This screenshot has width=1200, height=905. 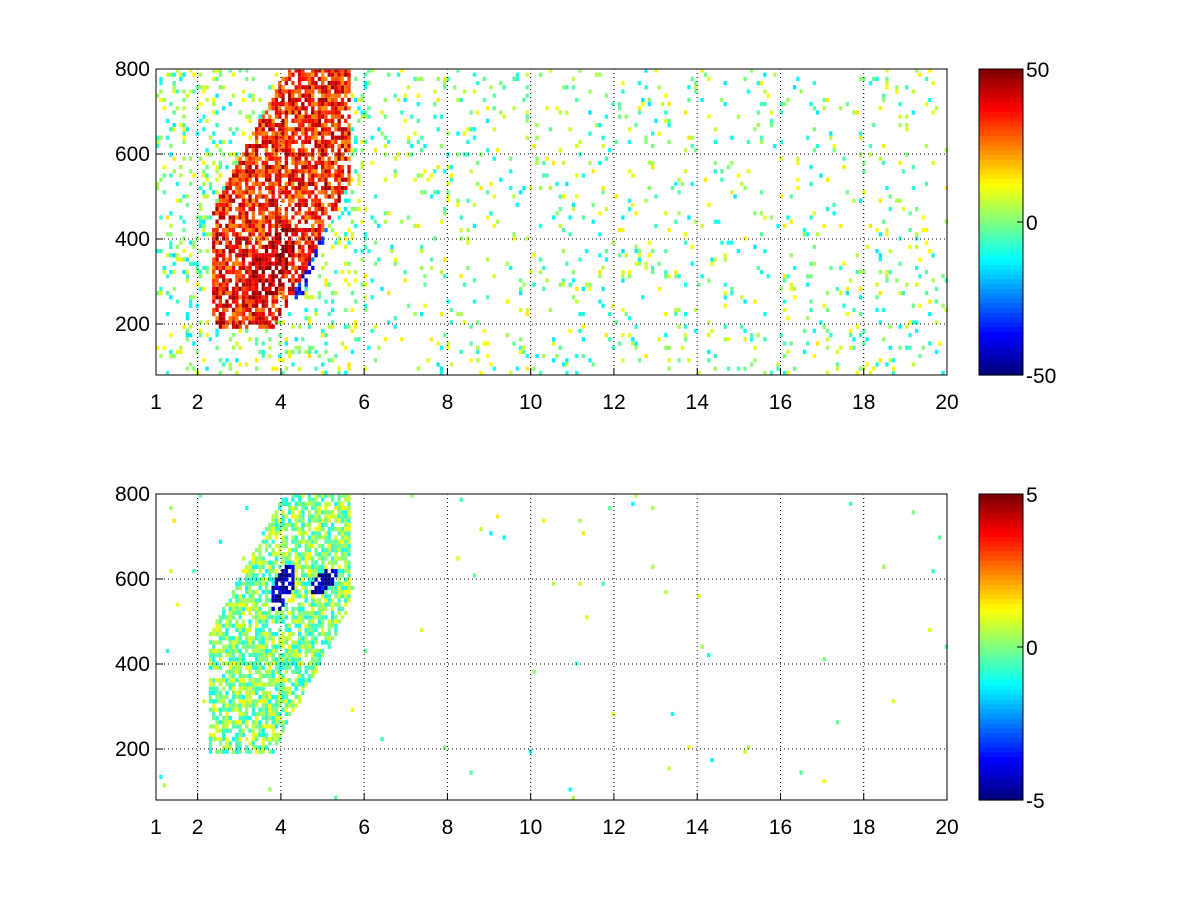 What do you see at coordinates (1001, 731) in the screenshot?
I see `bottom-colorbar-segment` at bounding box center [1001, 731].